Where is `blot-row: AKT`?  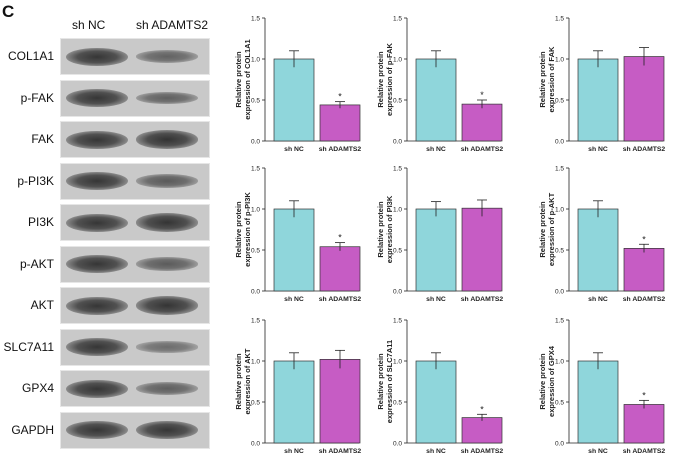 blot-row: AKT is located at coordinates (107, 305).